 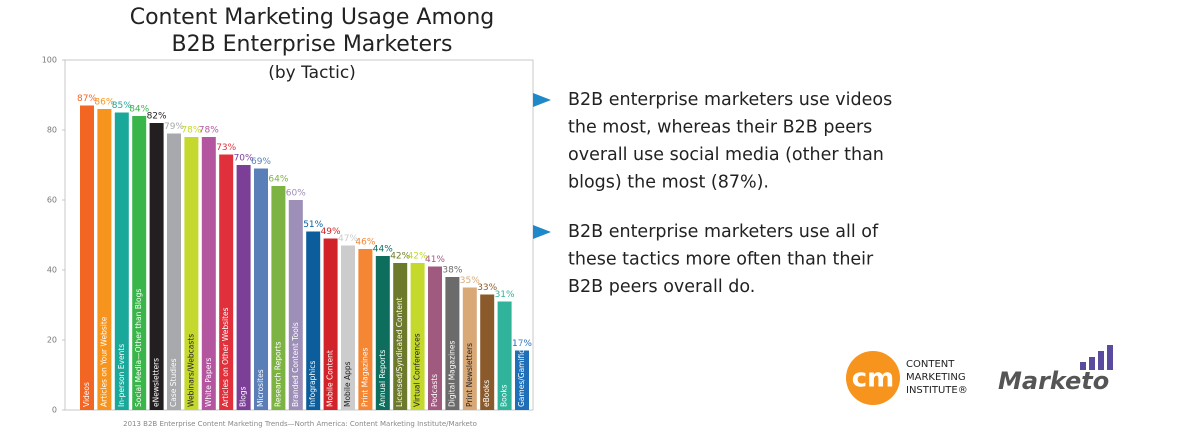 I want to click on y-tick-label: 100, so click(x=49, y=60).